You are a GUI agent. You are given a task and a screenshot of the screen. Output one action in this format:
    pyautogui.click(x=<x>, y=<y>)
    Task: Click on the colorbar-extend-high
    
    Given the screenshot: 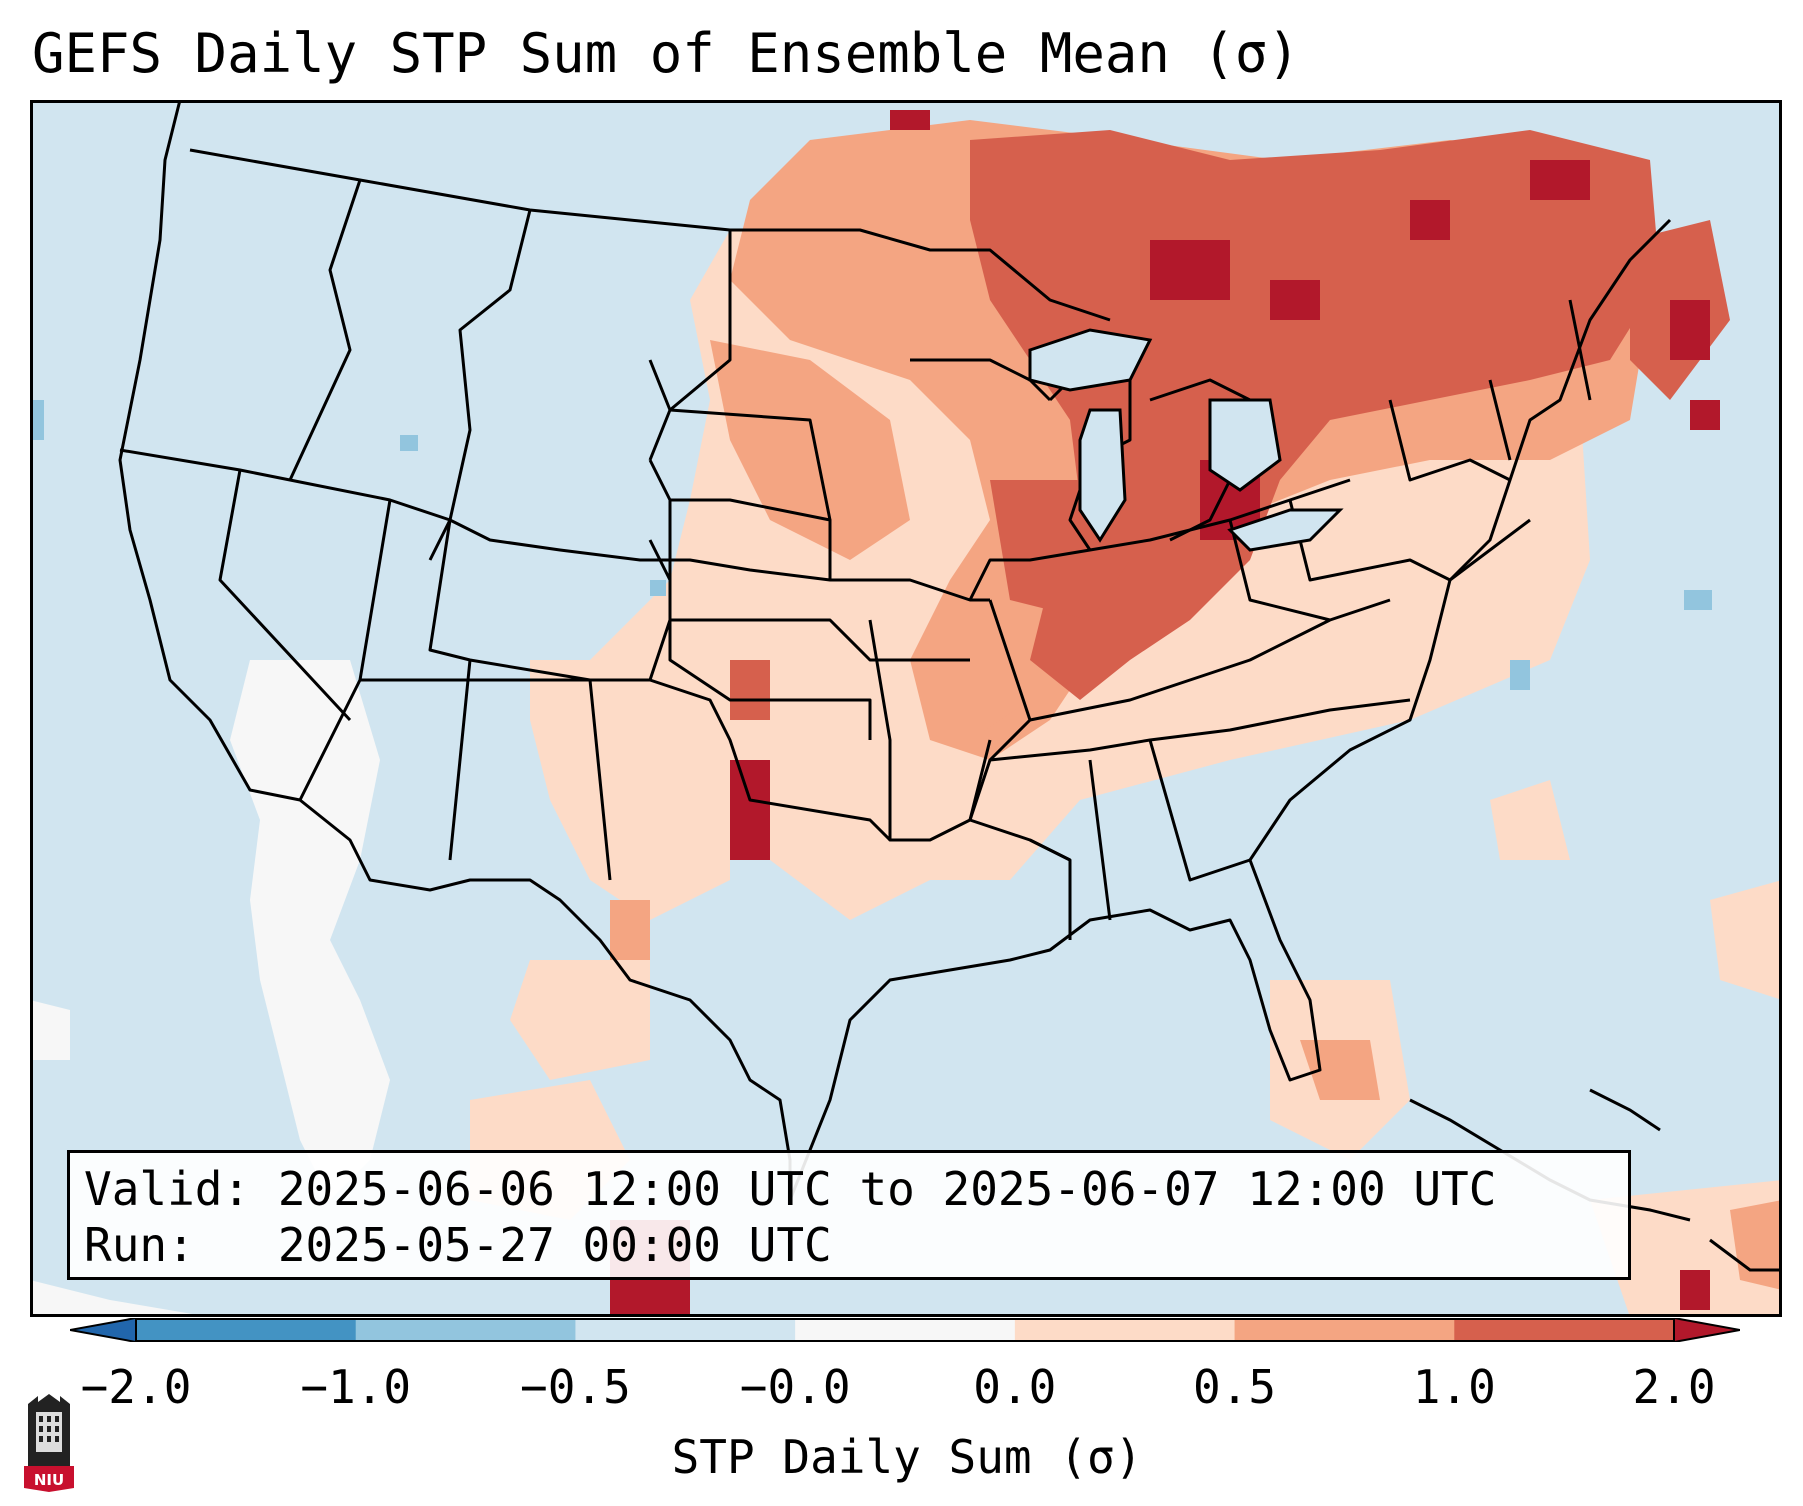 What is the action you would take?
    pyautogui.click(x=1706, y=1330)
    